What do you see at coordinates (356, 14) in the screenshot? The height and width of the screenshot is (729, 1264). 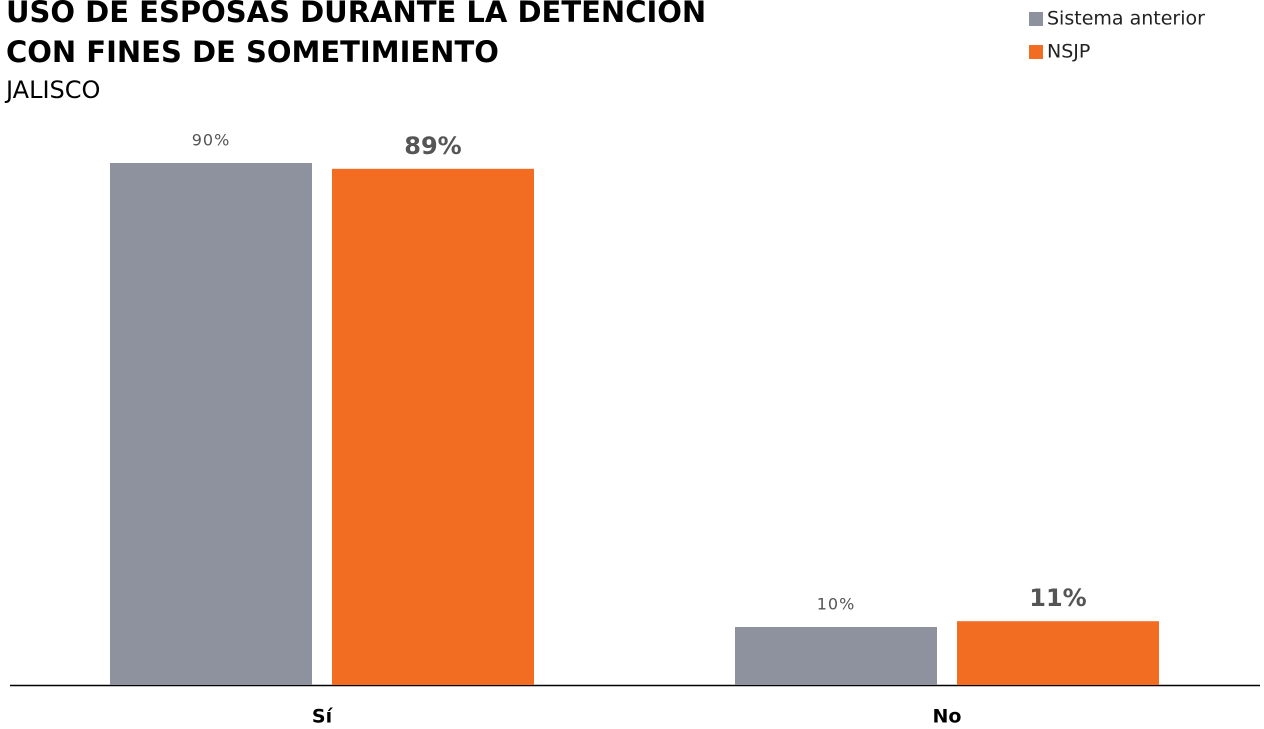 I see `chart-title: USO DE ESPOSAS DURANTE LA DETENCIÓN` at bounding box center [356, 14].